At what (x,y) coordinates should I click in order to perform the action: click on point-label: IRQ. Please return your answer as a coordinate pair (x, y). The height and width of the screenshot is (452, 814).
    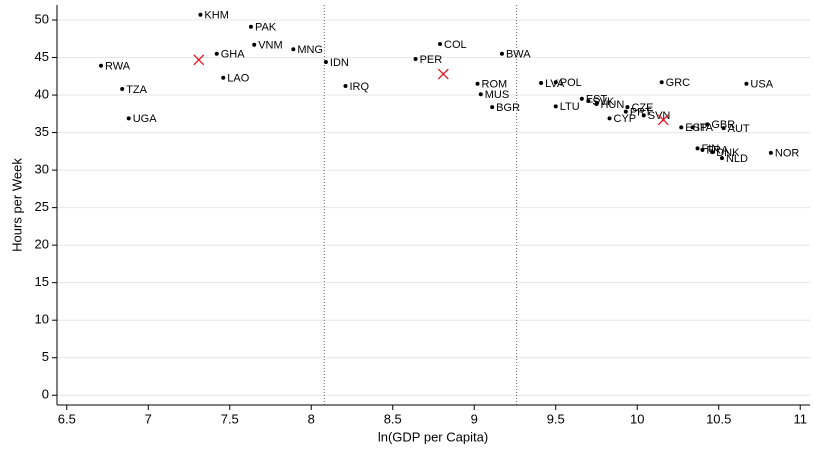
    Looking at the image, I should click on (359, 87).